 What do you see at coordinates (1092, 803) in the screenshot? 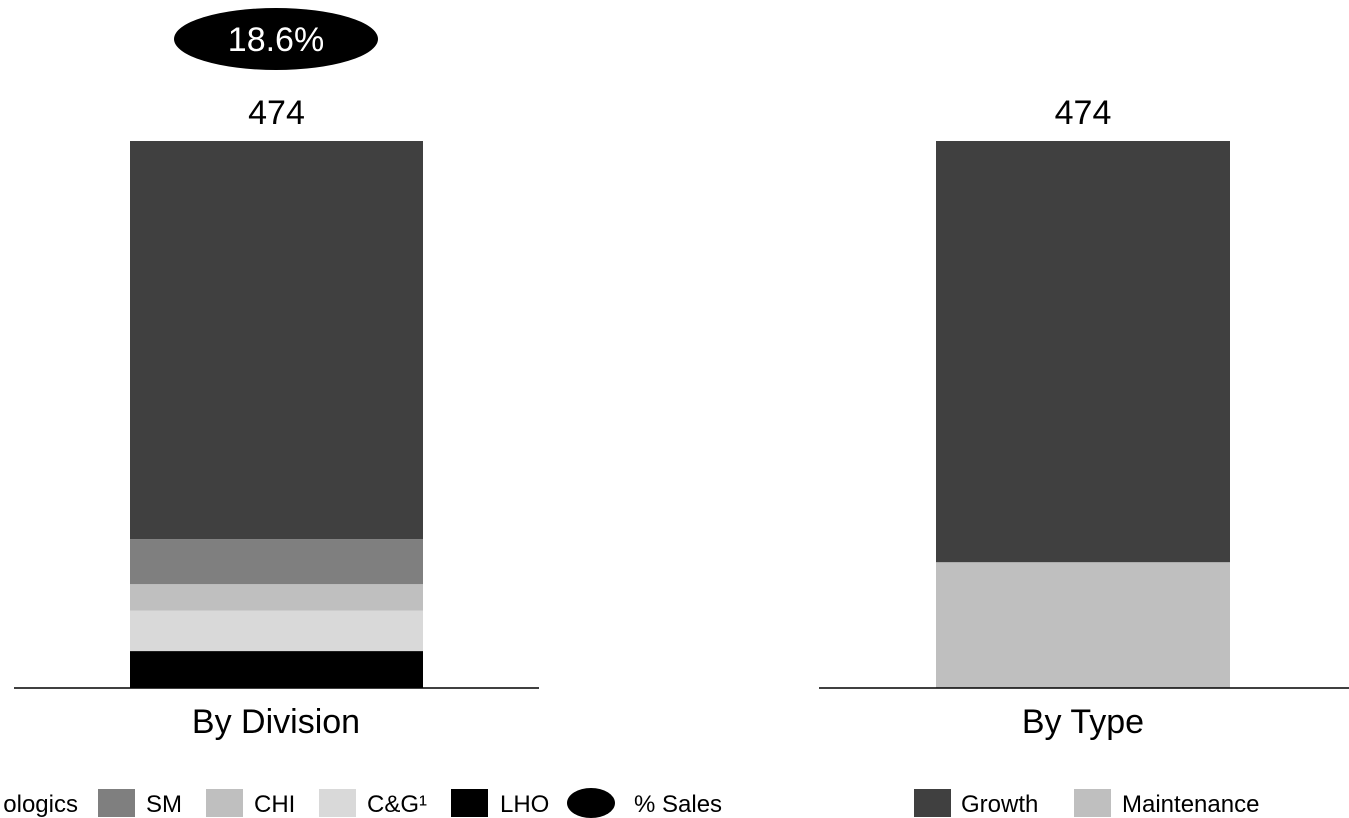
I see `legend-maintenance-swatch` at bounding box center [1092, 803].